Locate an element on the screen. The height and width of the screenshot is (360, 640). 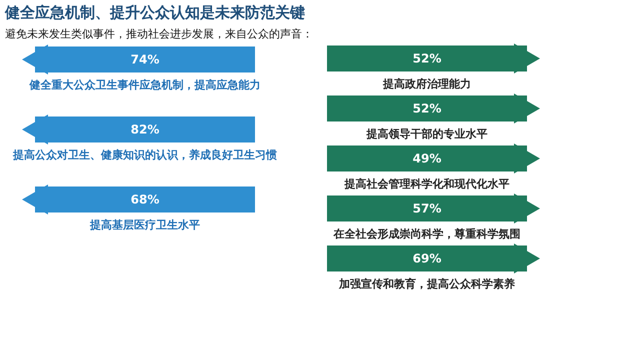
category-label: 提高社会管理科学化和现代化水平 is located at coordinates (427, 184).